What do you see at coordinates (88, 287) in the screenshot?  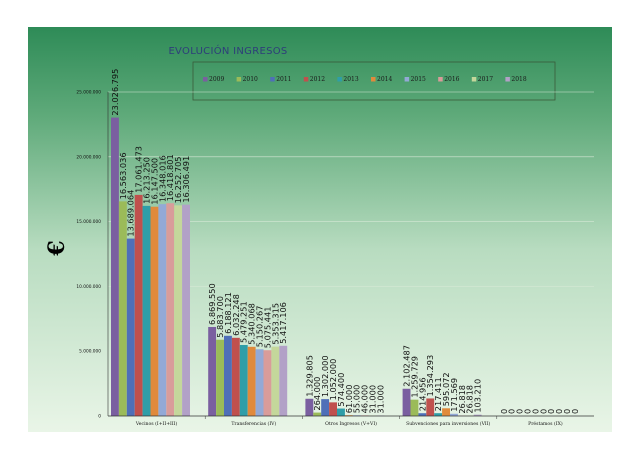 I see `y-tick-label: 10.000.000` at bounding box center [88, 287].